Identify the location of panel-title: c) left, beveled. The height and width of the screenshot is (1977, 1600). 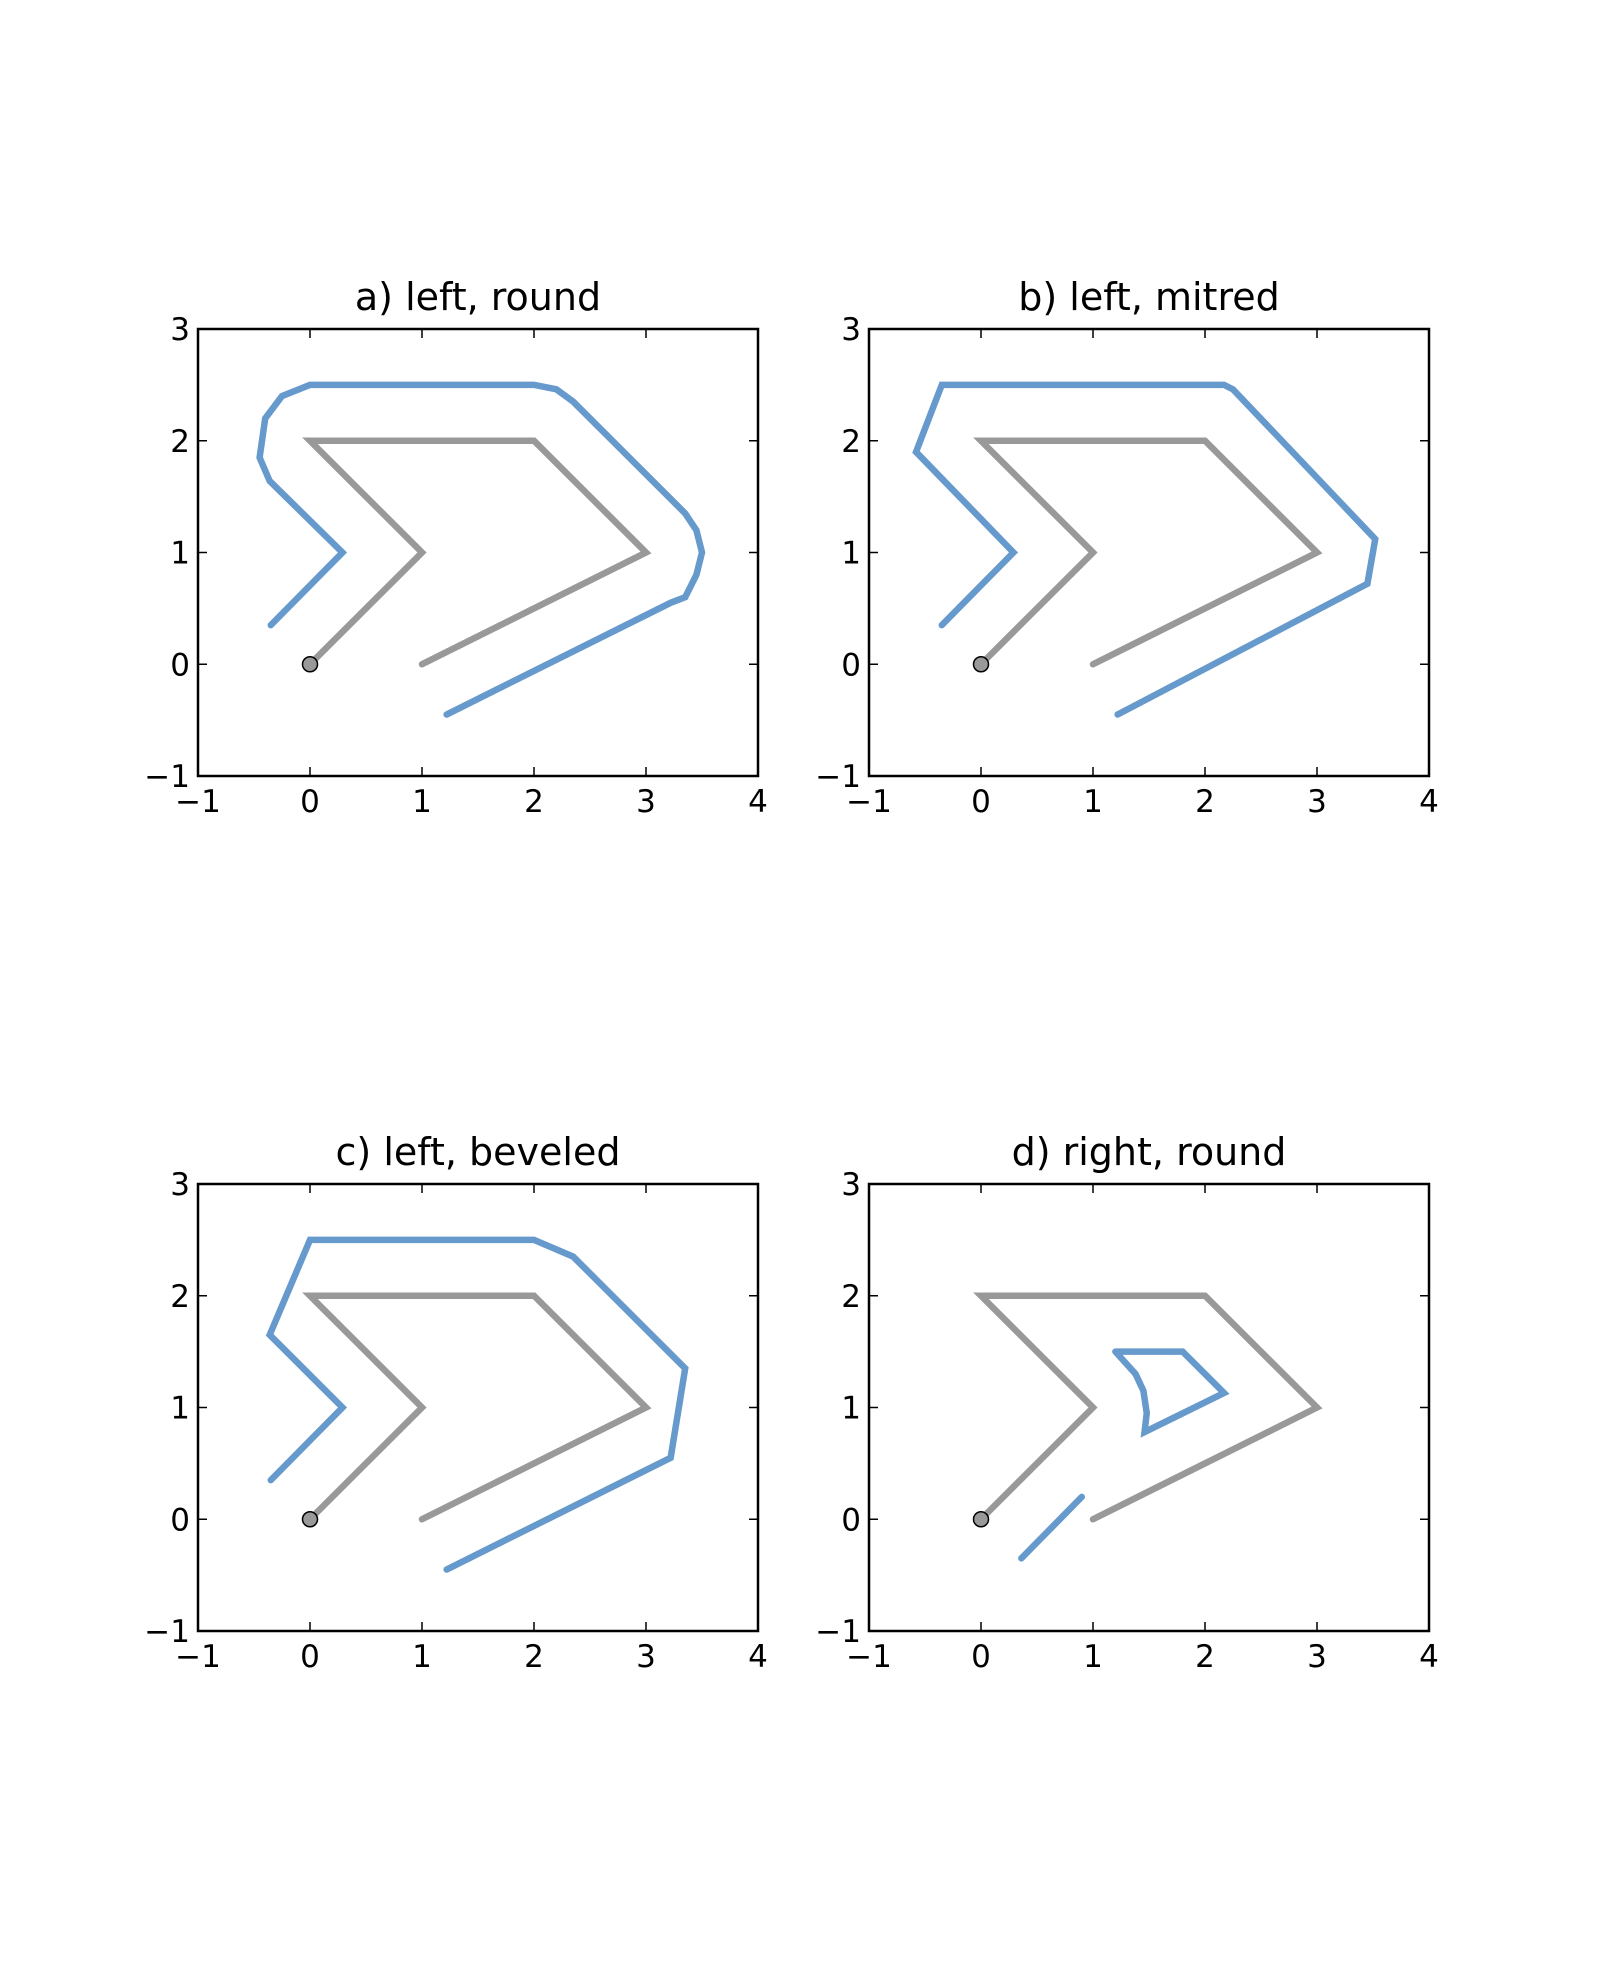
(478, 1152).